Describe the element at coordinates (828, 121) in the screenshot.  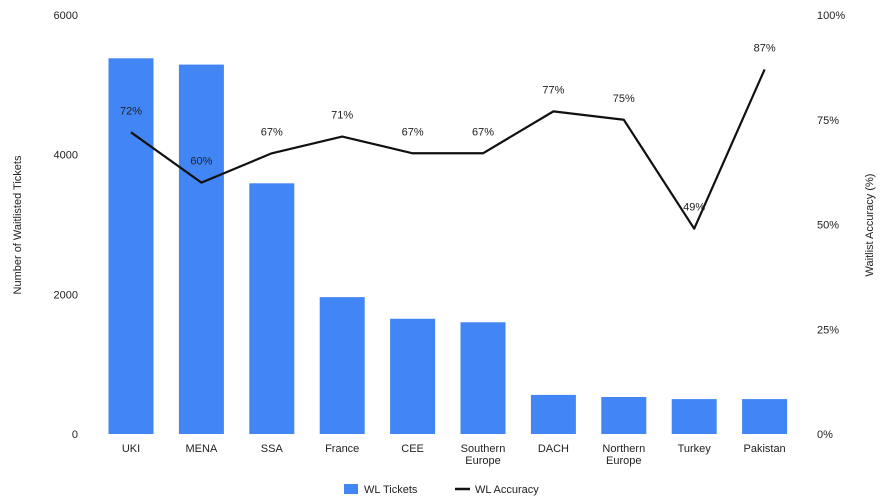
I see `y-right-tick-label: 75%` at that location.